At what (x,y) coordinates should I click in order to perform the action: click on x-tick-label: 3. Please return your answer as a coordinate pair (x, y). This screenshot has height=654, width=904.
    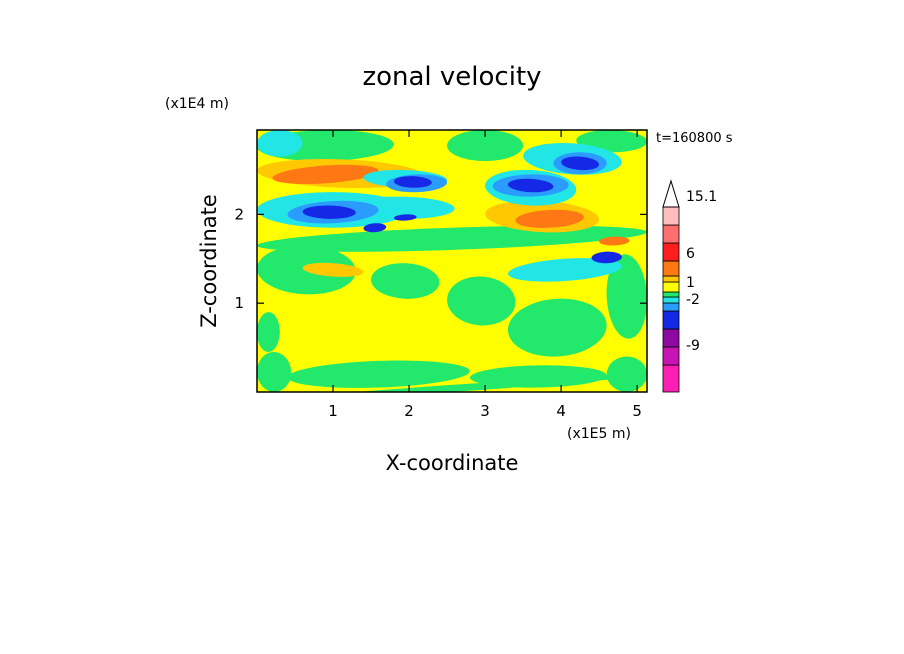
    Looking at the image, I should click on (485, 411).